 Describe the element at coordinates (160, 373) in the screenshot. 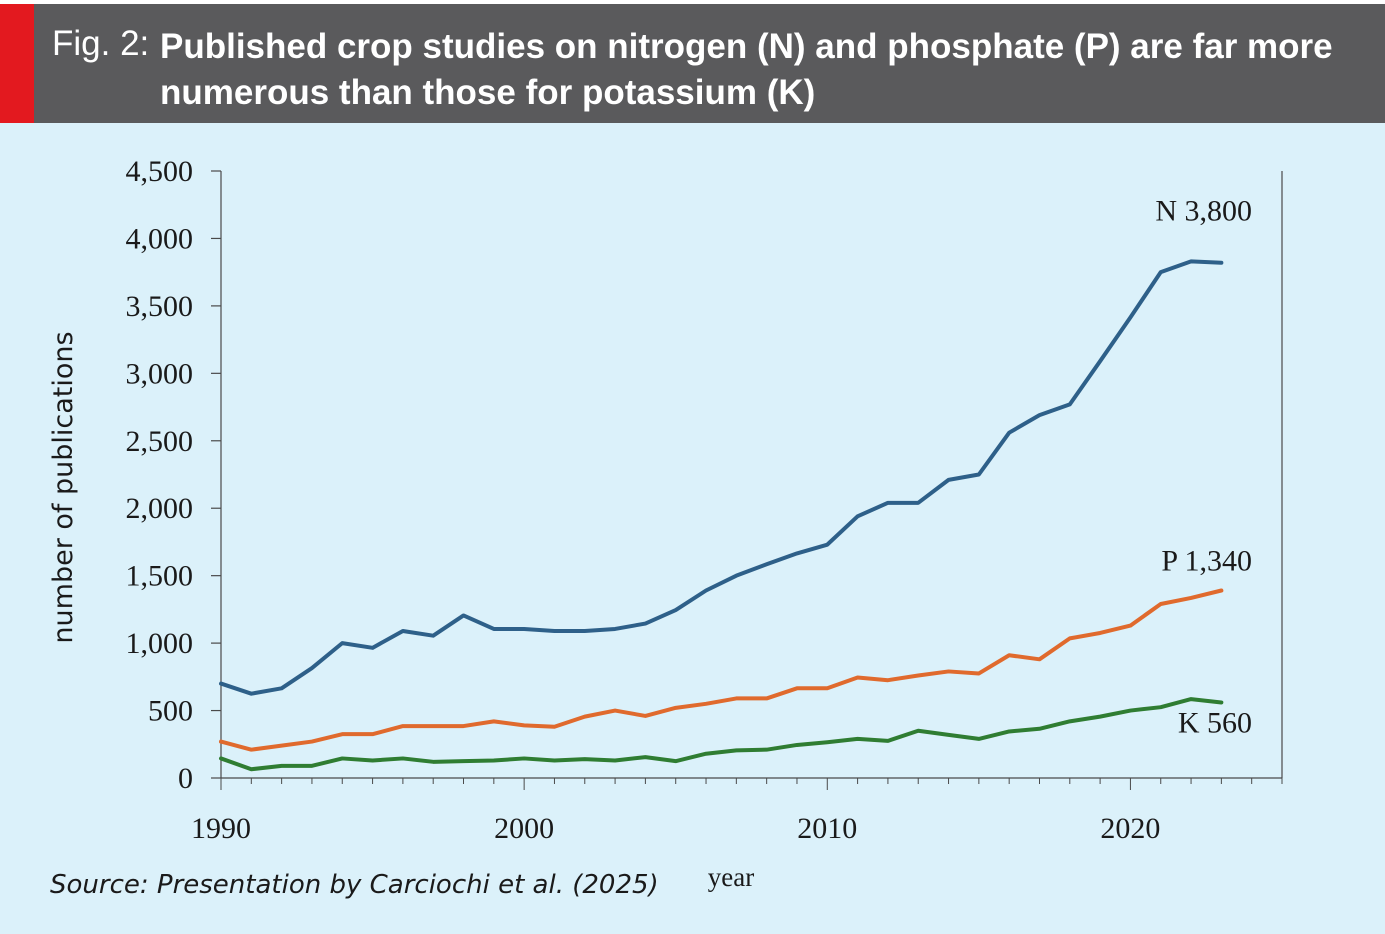

I see `y-tick-label: 3,000` at that location.